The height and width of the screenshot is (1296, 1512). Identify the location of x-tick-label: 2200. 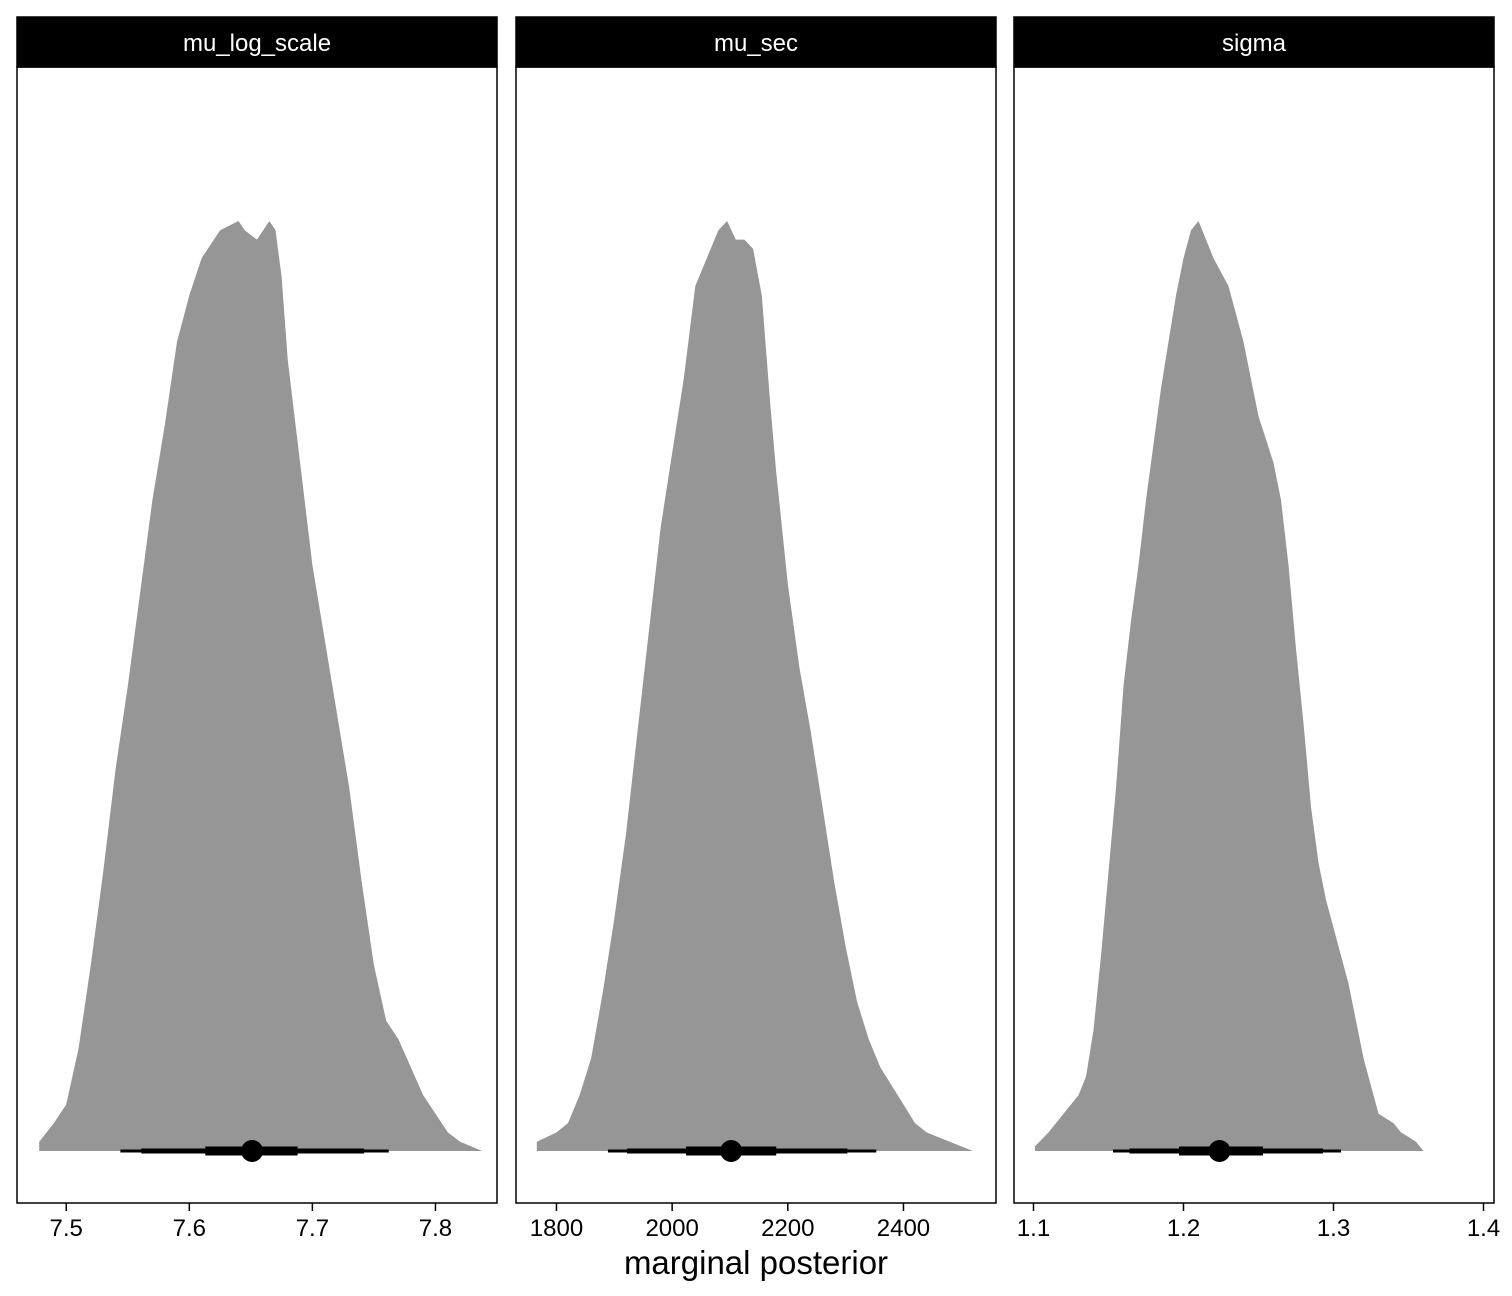
(787, 1228).